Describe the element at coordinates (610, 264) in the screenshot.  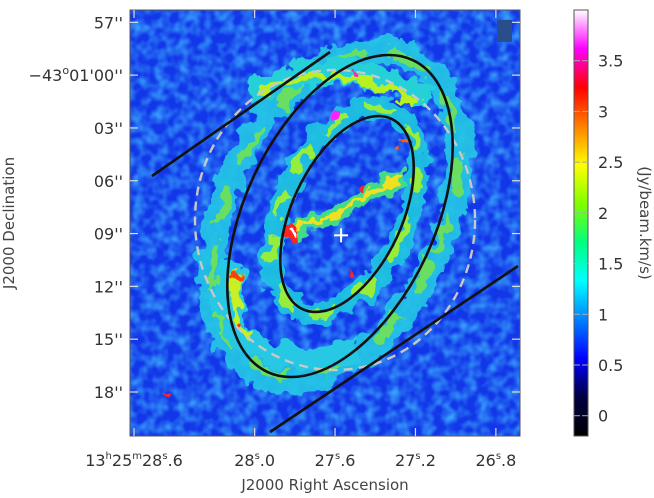
I see `colorbar-tick-label: 1.5` at that location.